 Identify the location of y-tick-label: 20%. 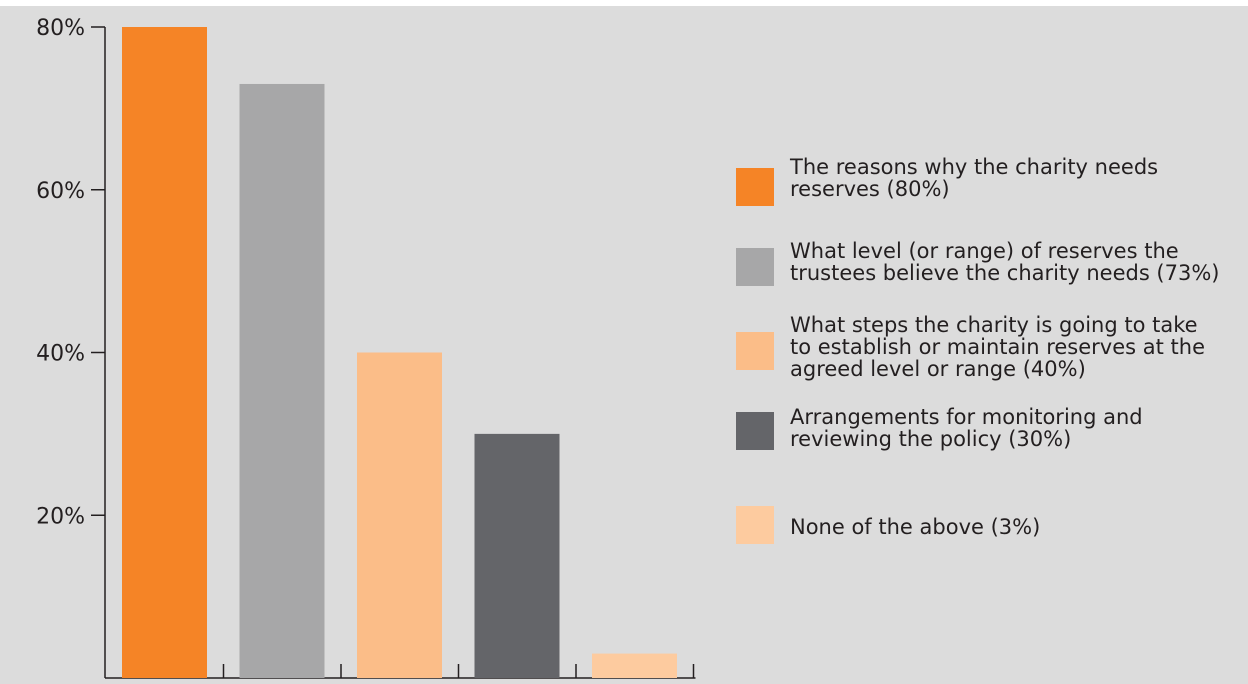
(60, 516).